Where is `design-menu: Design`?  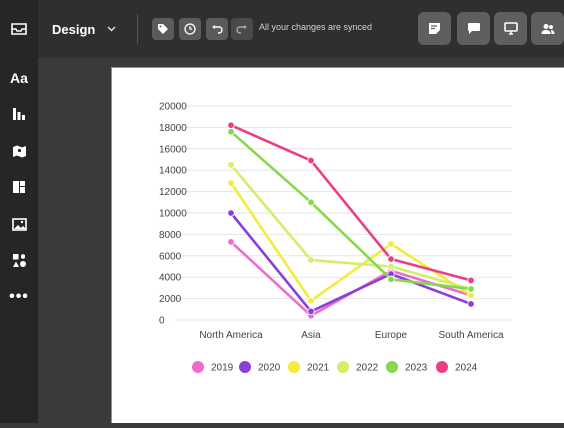
design-menu: Design is located at coordinates (84, 29).